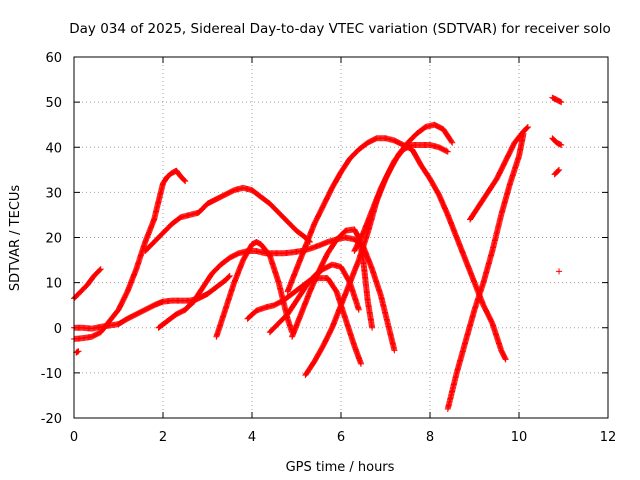  Describe the element at coordinates (519, 437) in the screenshot. I see `x-tick-label: 10` at that location.